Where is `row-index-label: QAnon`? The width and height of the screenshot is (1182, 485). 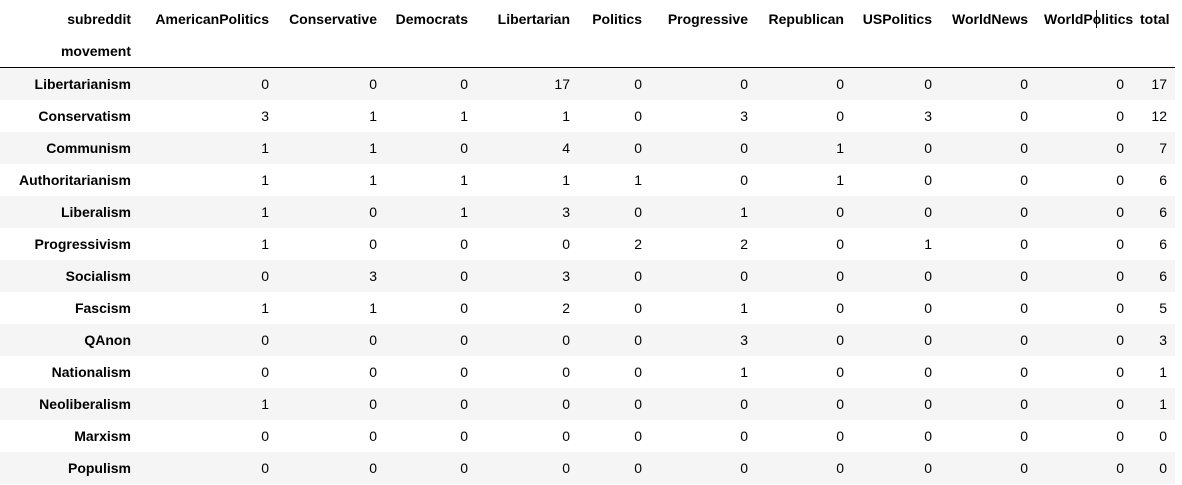 row-index-label: QAnon is located at coordinates (107, 340).